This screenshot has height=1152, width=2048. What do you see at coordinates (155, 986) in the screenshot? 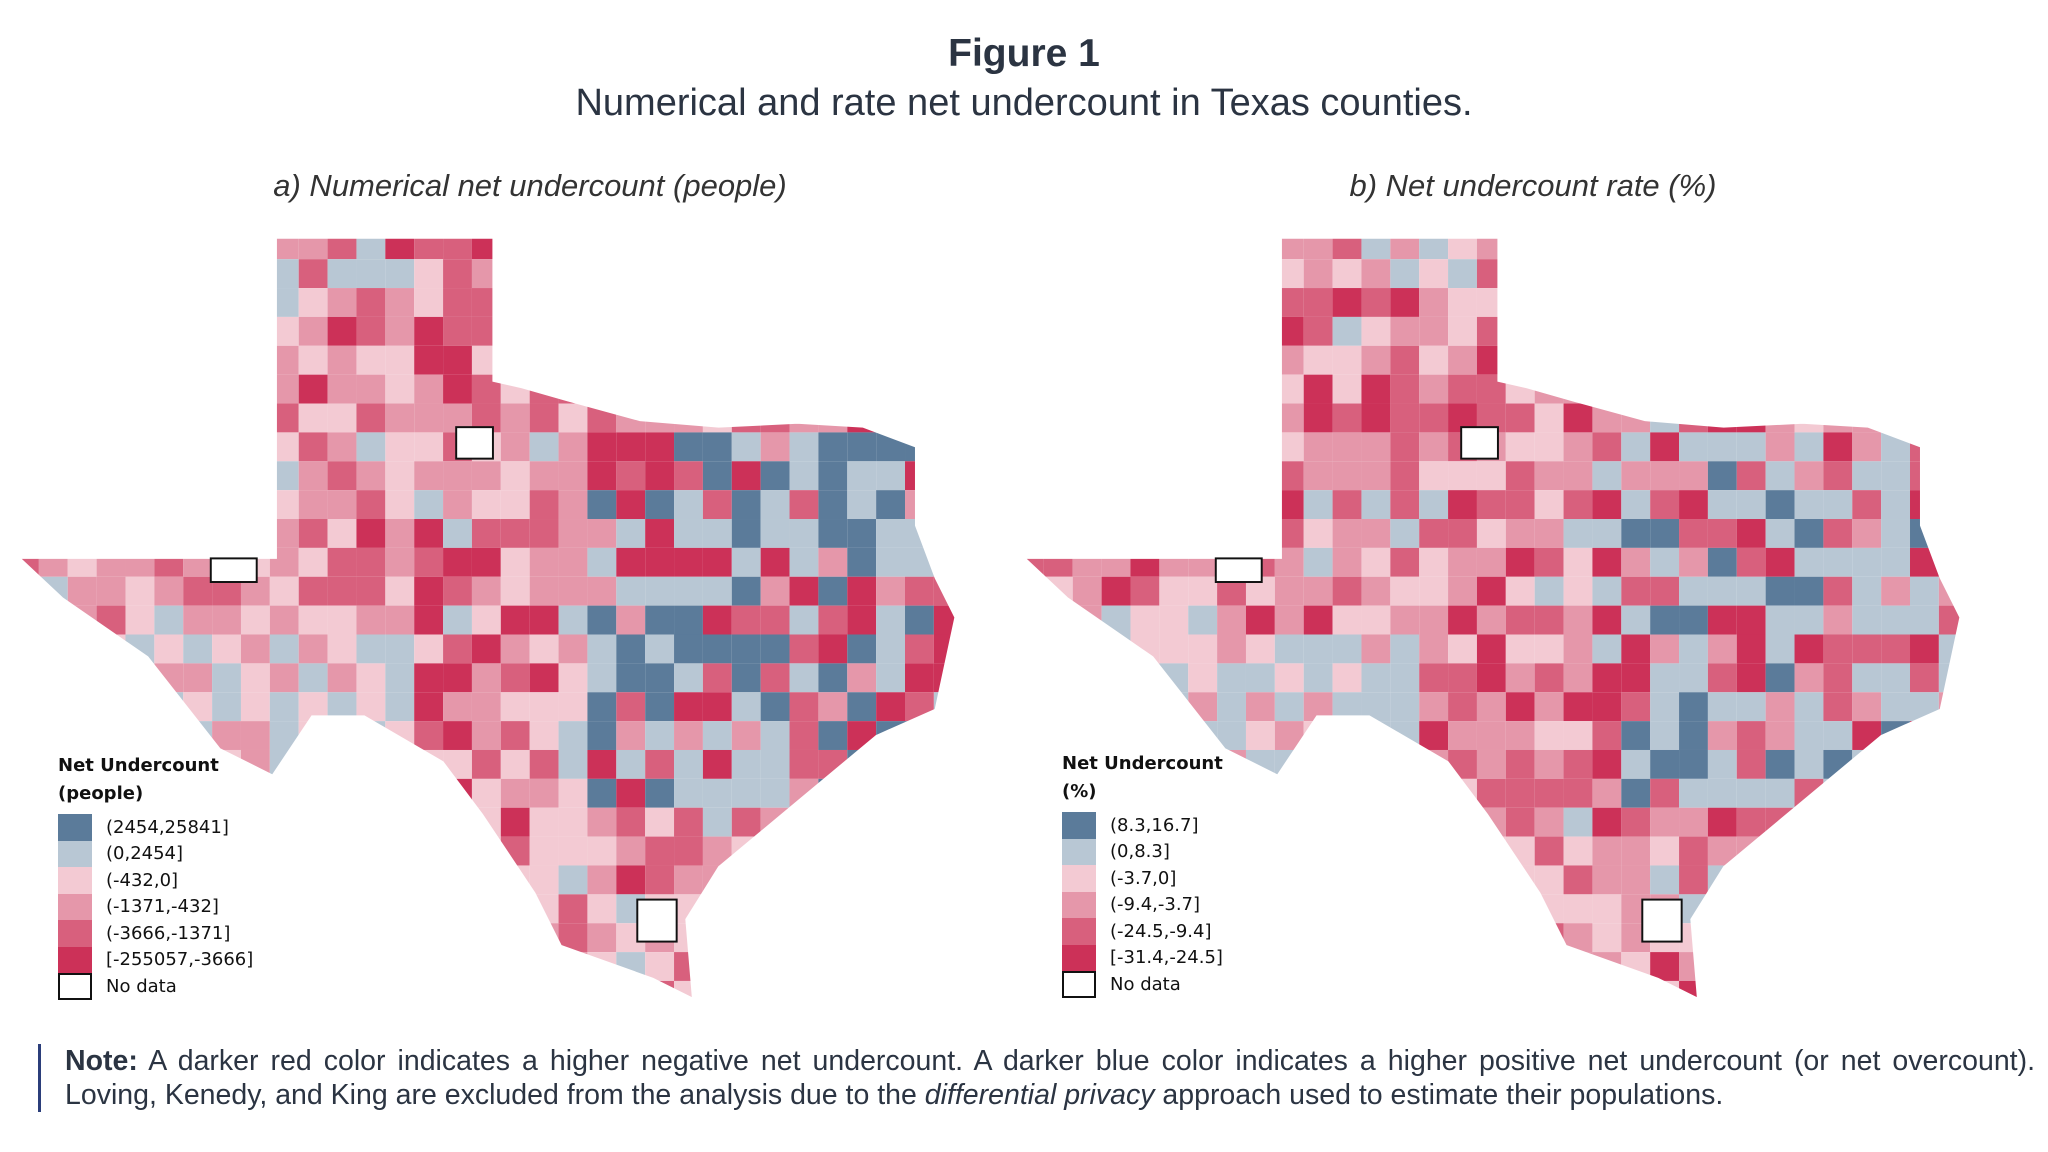
I see `legend-item-no-data: No data` at bounding box center [155, 986].